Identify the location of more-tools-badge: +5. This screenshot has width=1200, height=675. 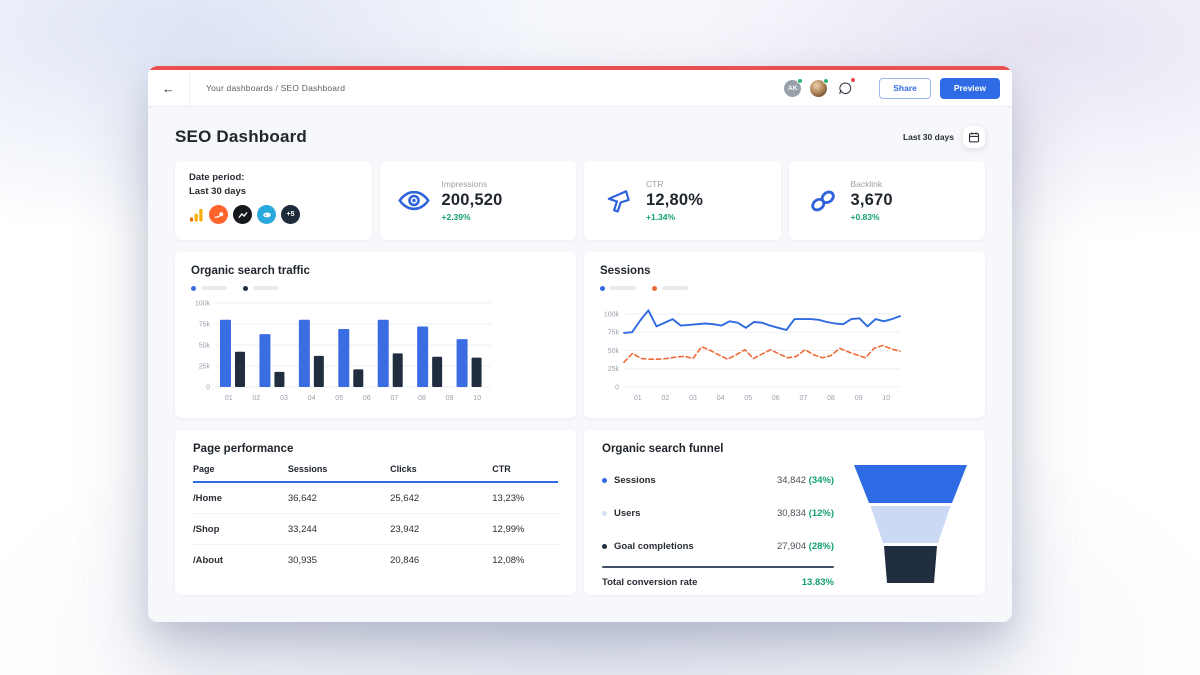
(290, 214).